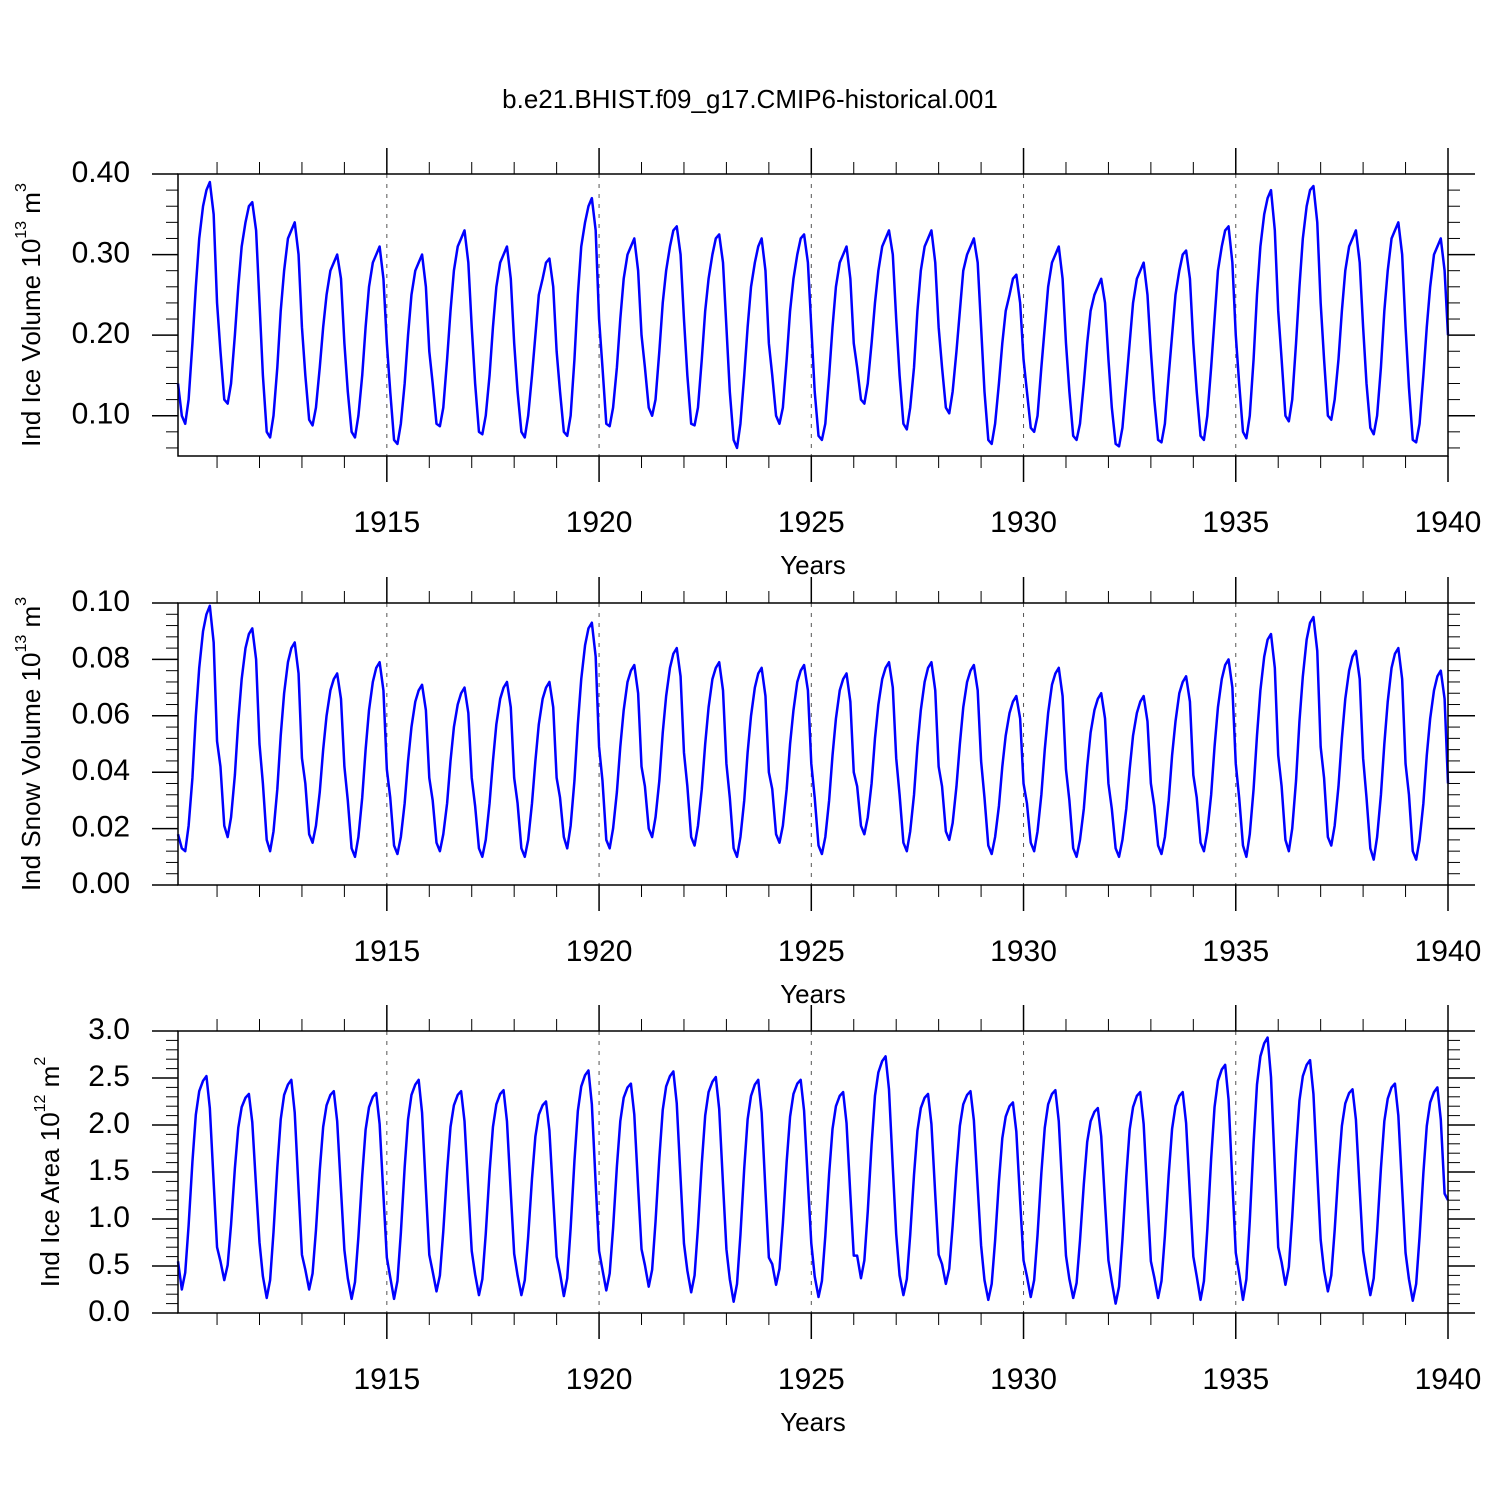 This screenshot has height=1500, width=1500. What do you see at coordinates (101, 172) in the screenshot?
I see `y-tick-label: 0.40` at bounding box center [101, 172].